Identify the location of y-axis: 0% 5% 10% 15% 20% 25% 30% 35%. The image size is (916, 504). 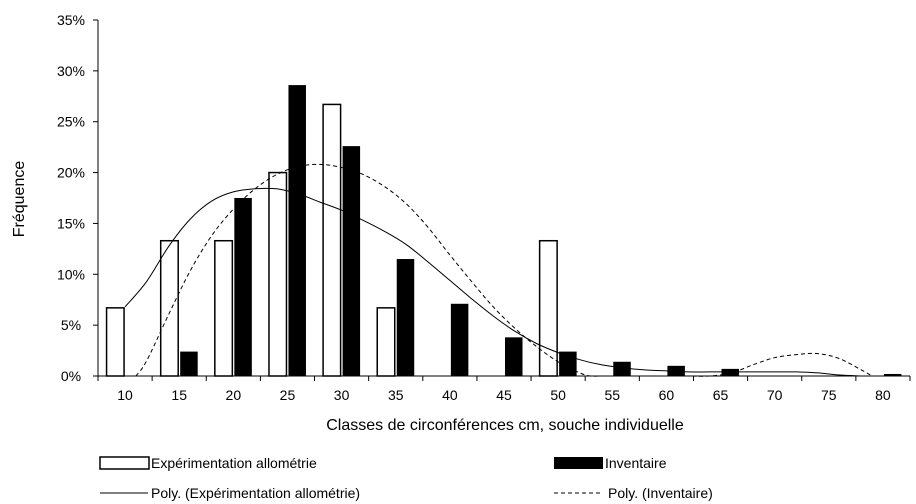
(78, 198).